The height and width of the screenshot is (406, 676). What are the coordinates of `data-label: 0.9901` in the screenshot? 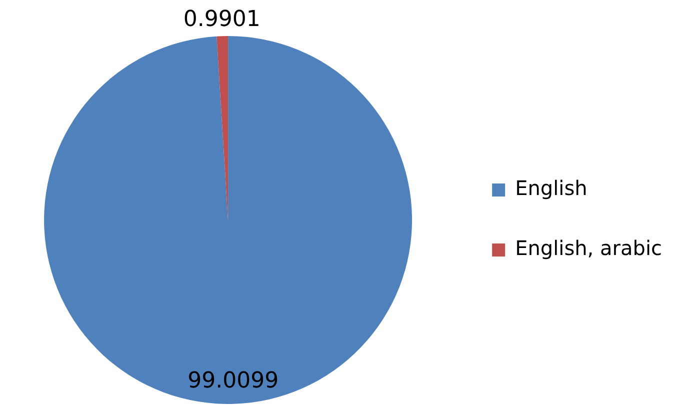 It's located at (221, 19).